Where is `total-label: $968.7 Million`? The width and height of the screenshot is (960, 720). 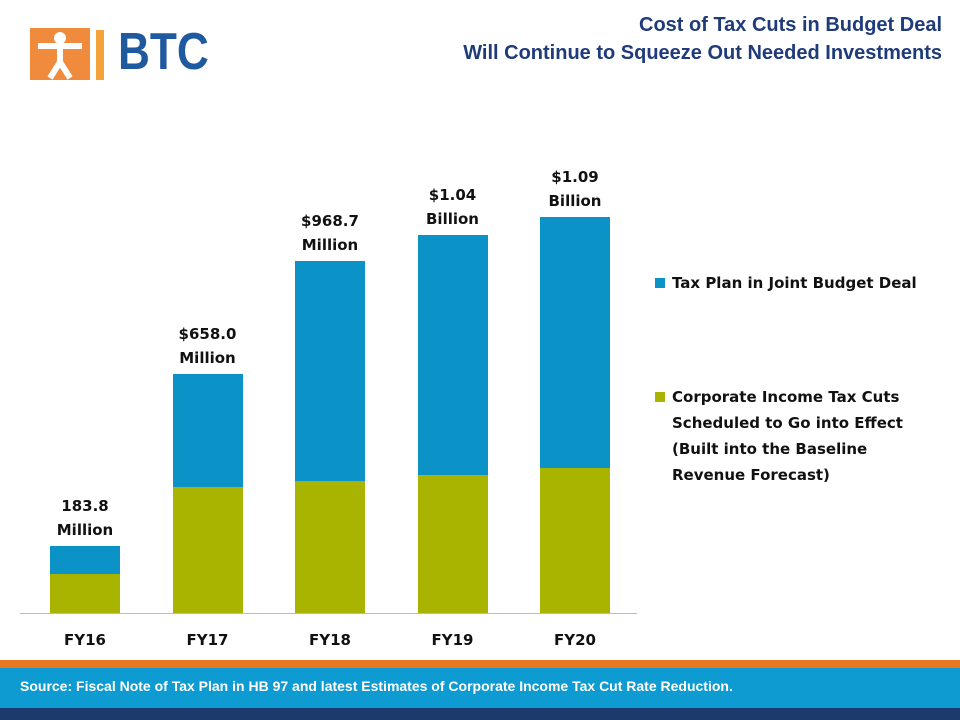 total-label: $968.7 Million is located at coordinates (330, 233).